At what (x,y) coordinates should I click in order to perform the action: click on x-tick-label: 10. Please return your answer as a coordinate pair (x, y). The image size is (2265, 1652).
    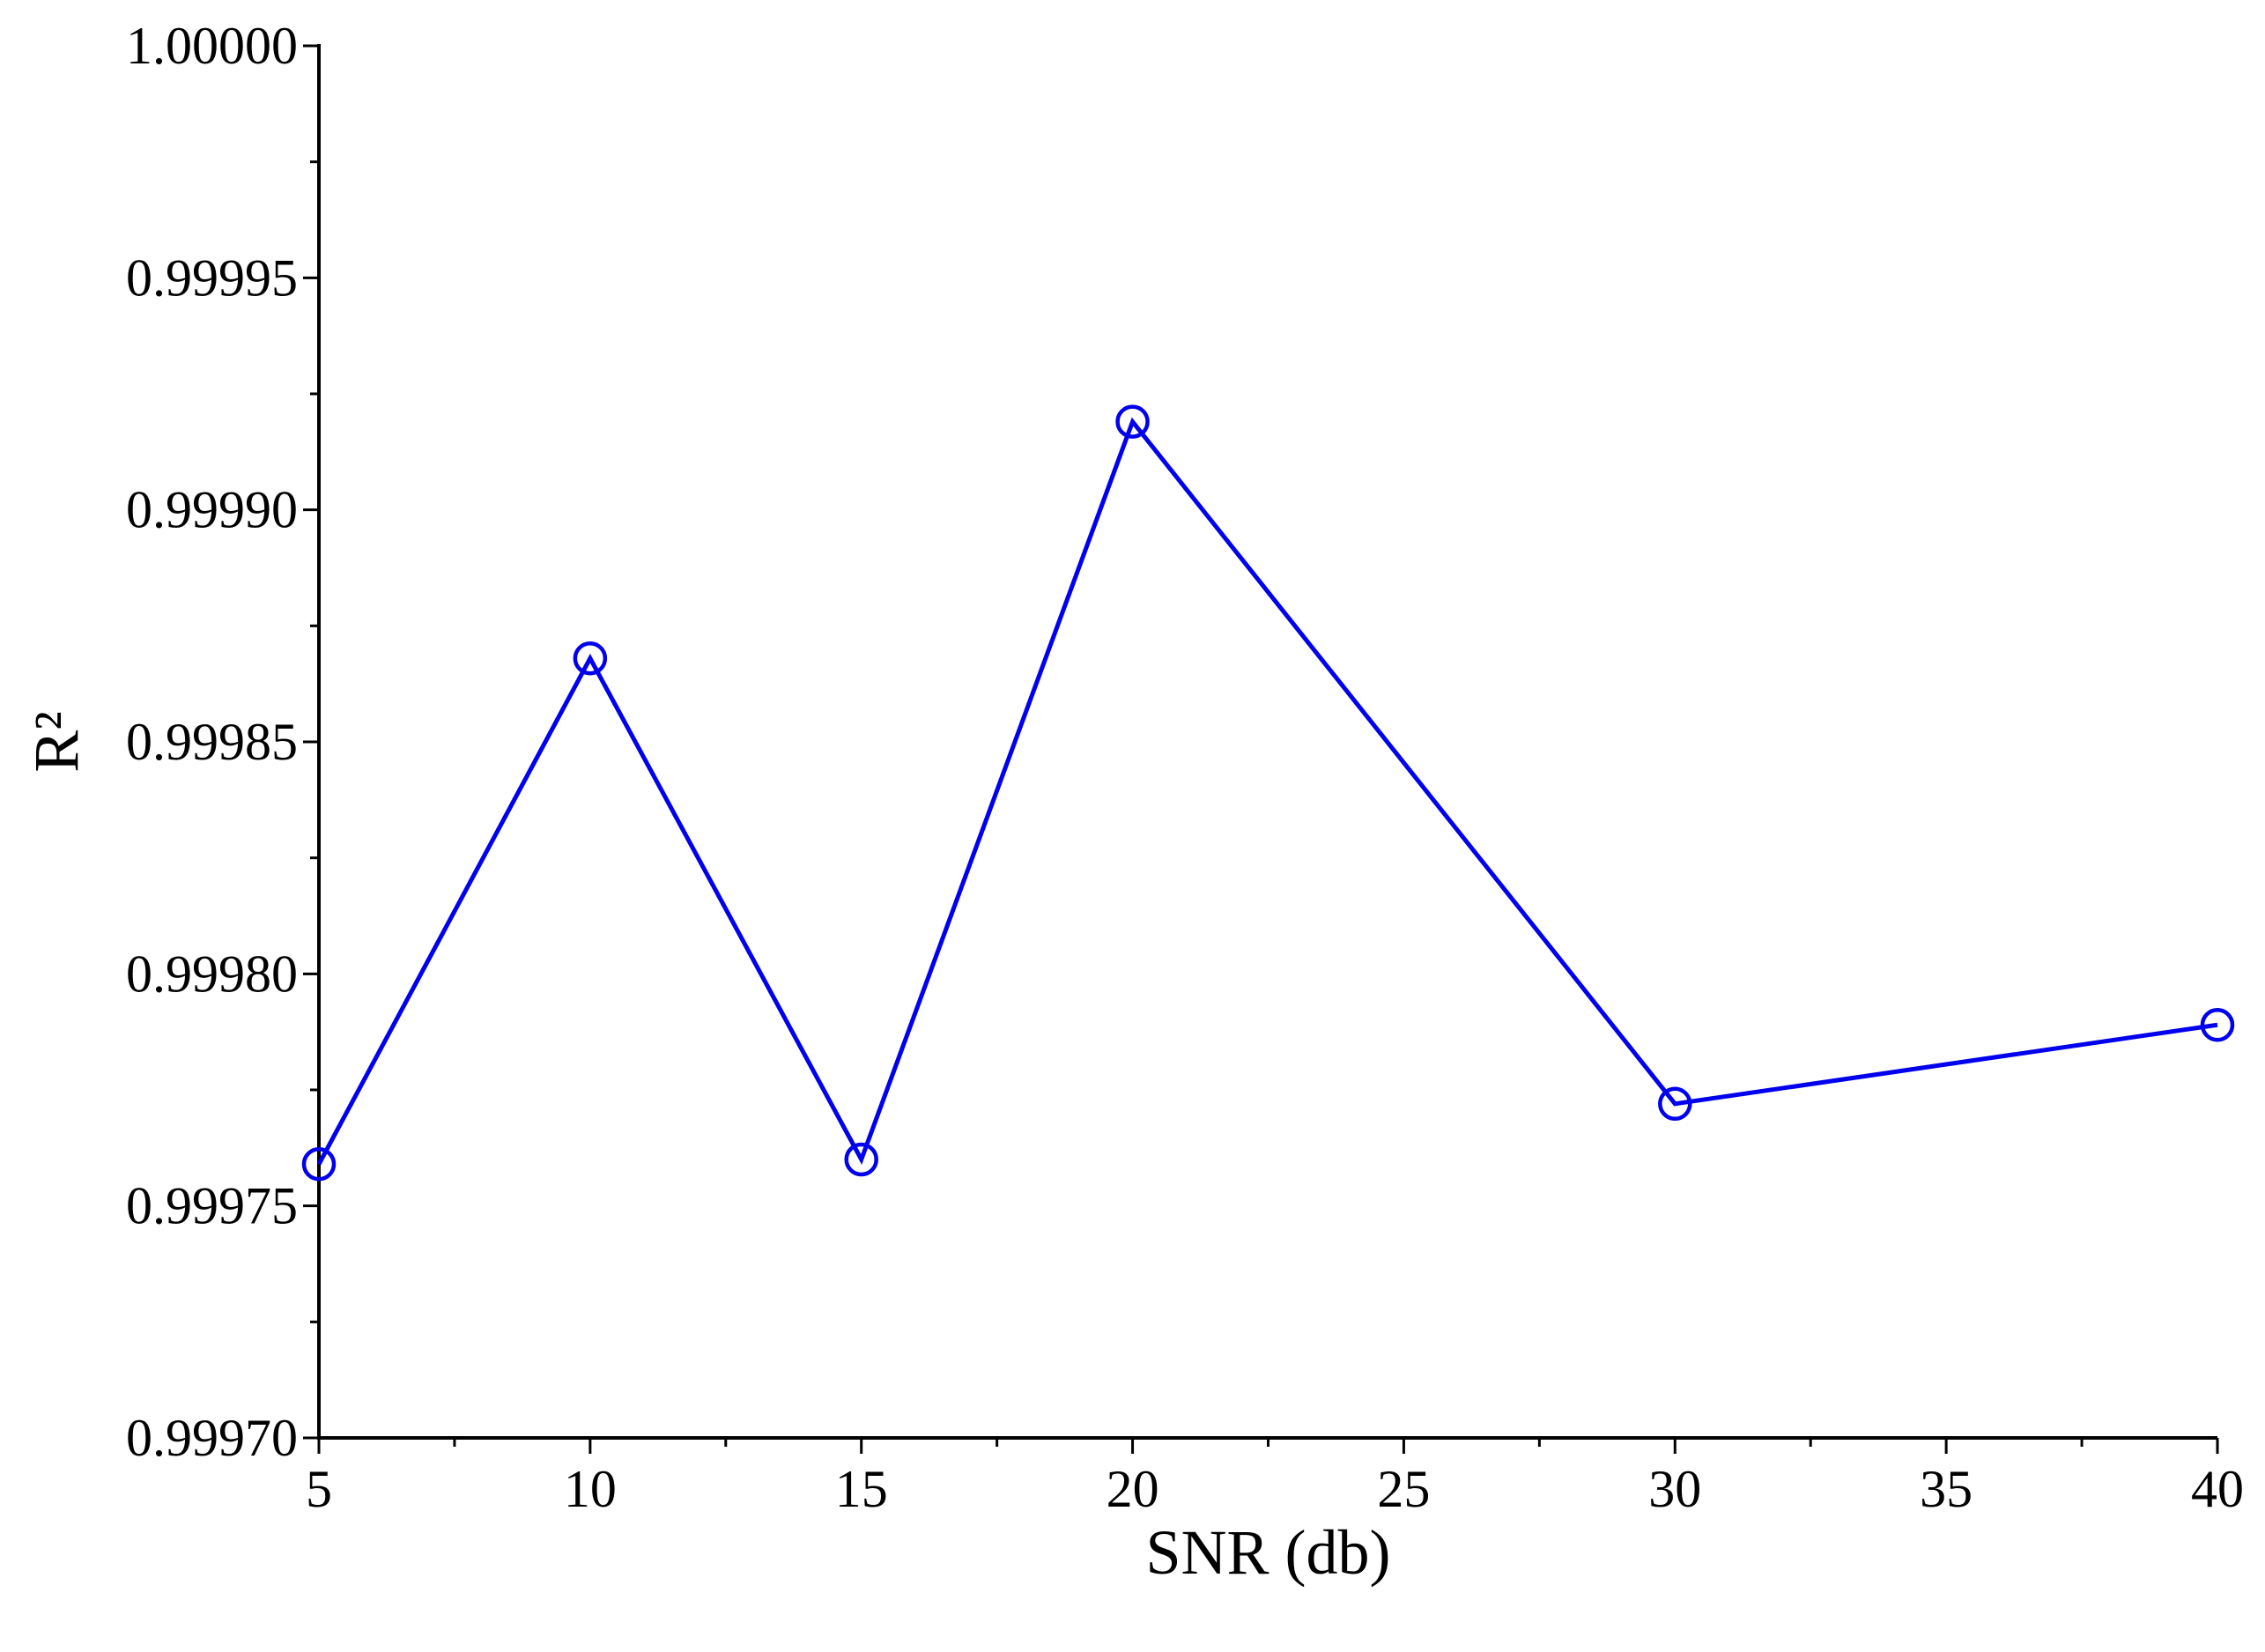
    Looking at the image, I should click on (590, 1489).